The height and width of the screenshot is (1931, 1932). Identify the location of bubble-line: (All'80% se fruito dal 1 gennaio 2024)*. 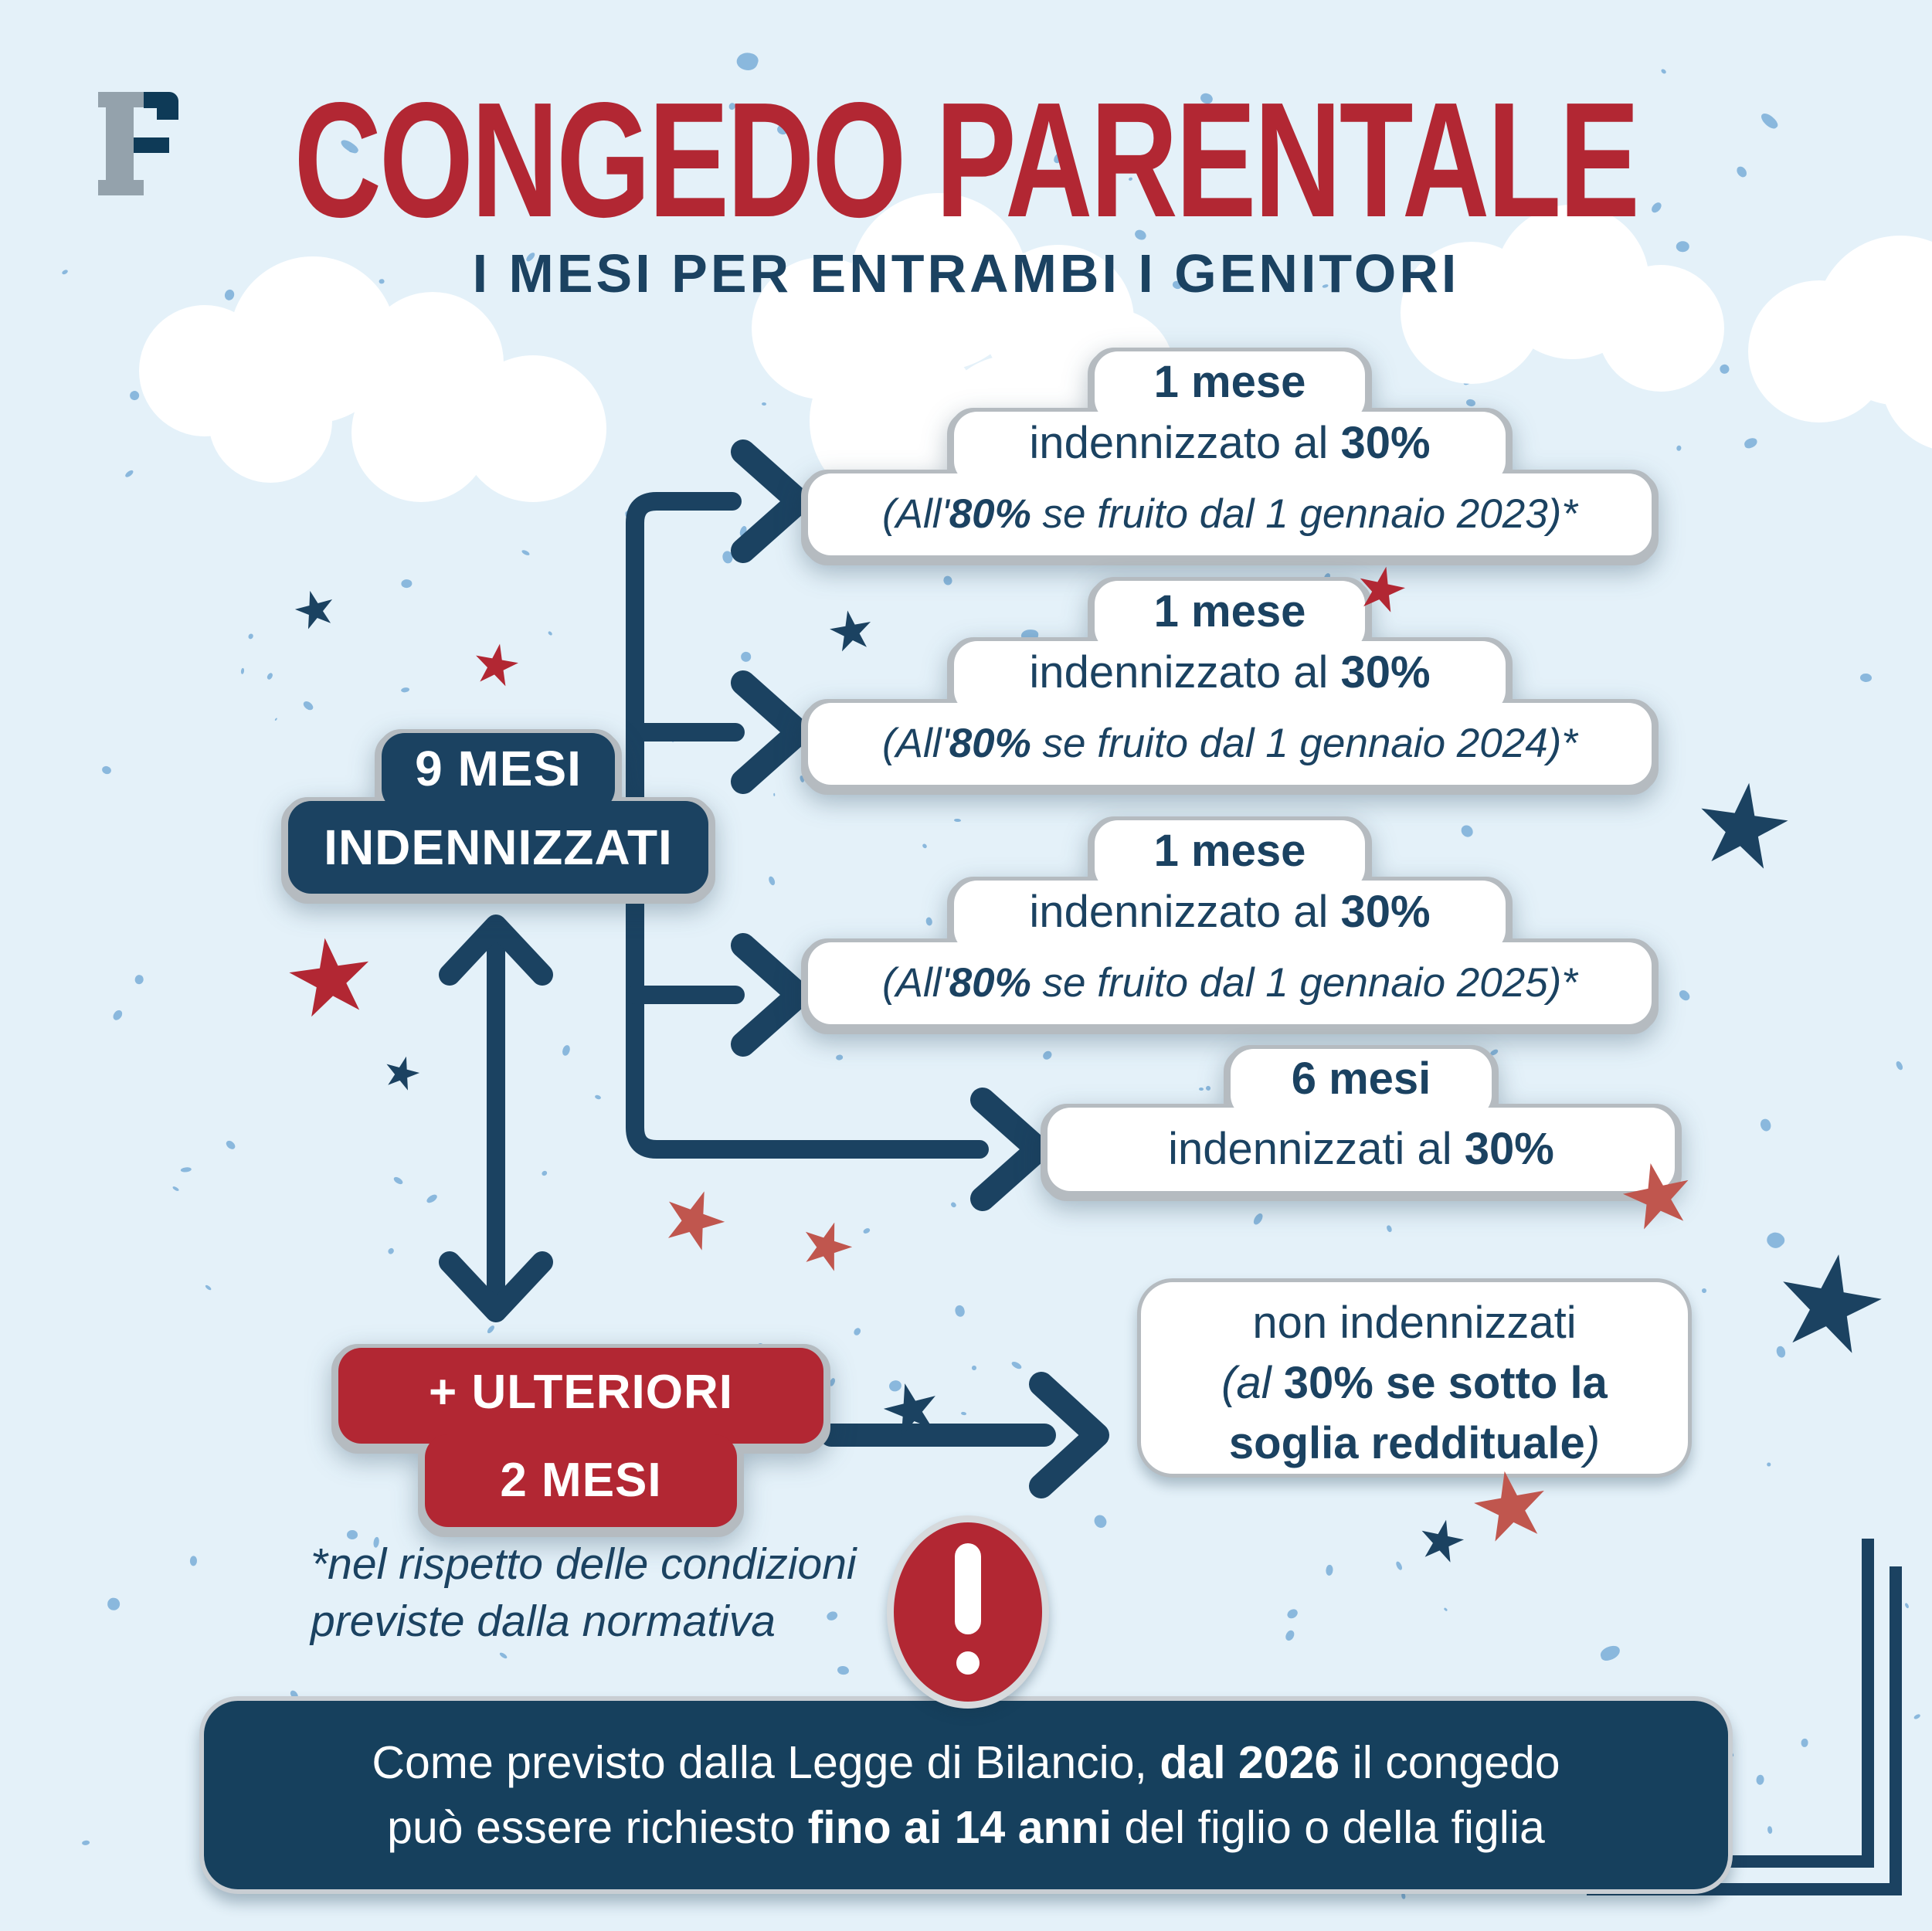
(1230, 743).